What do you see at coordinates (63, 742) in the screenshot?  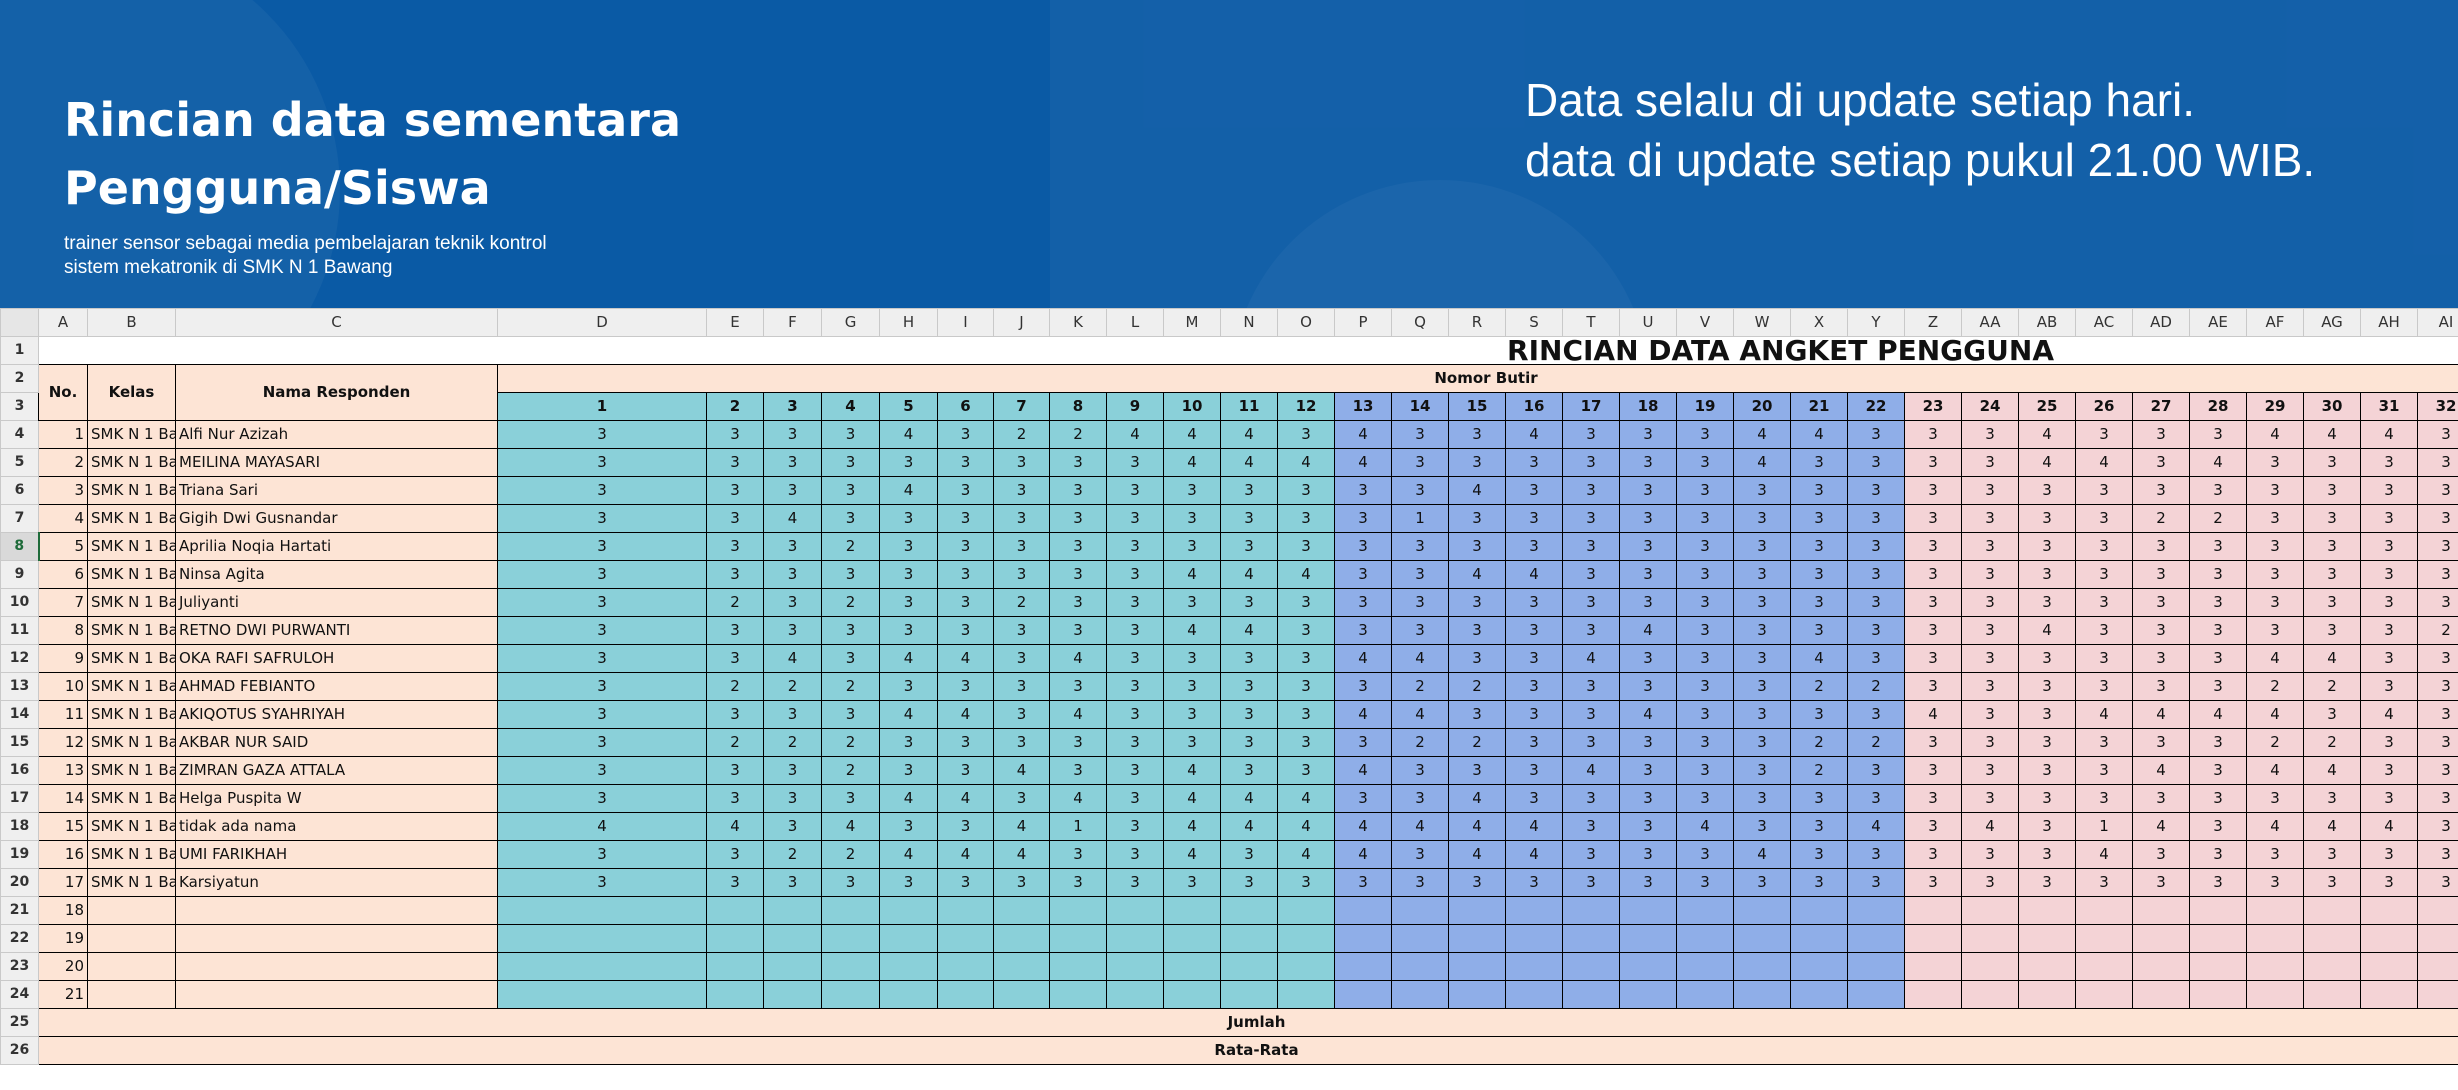 I see `cell-no: 12` at bounding box center [63, 742].